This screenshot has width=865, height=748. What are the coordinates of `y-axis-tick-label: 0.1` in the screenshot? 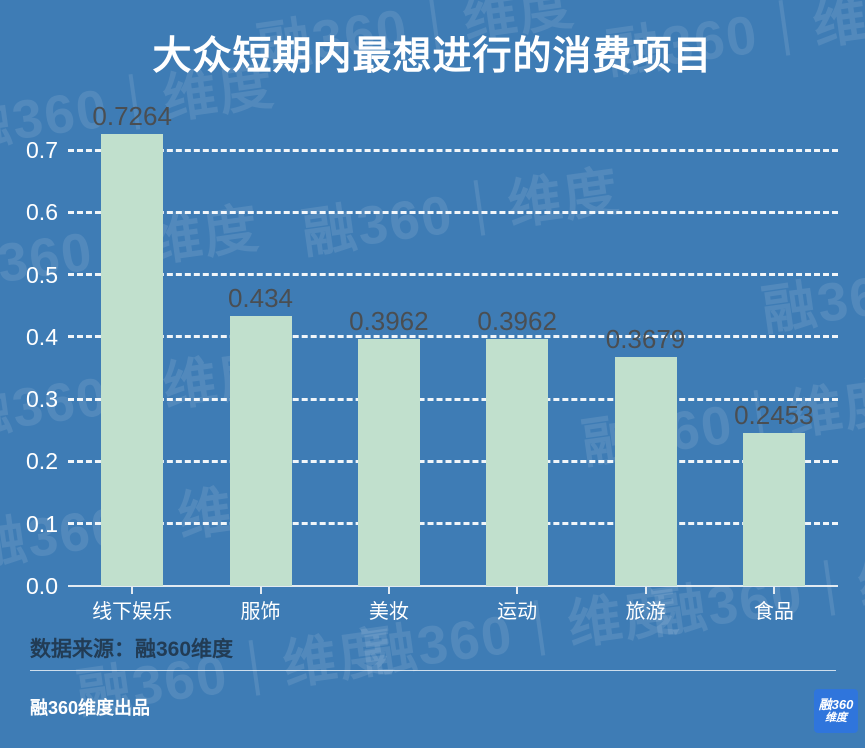 It's located at (42, 523).